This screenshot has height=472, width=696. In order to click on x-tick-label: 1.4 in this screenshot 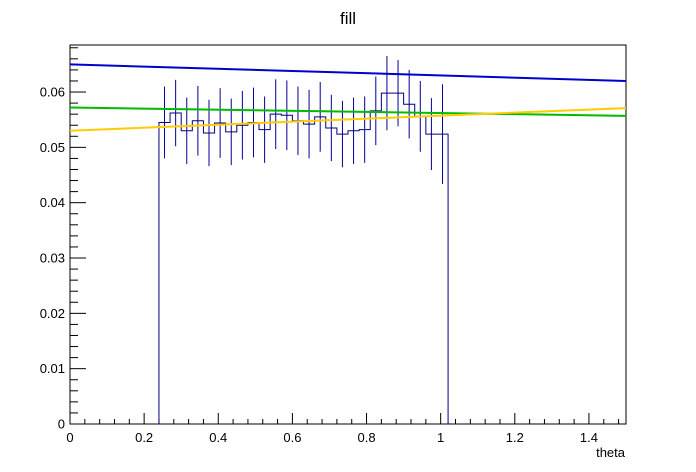, I will do `click(589, 437)`.